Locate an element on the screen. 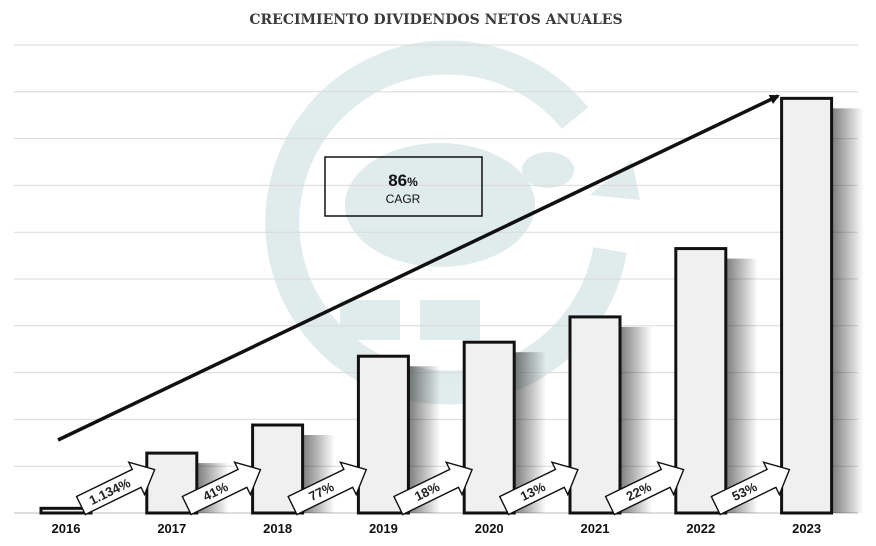 The width and height of the screenshot is (876, 546). cagr-value: 86 is located at coordinates (397, 180).